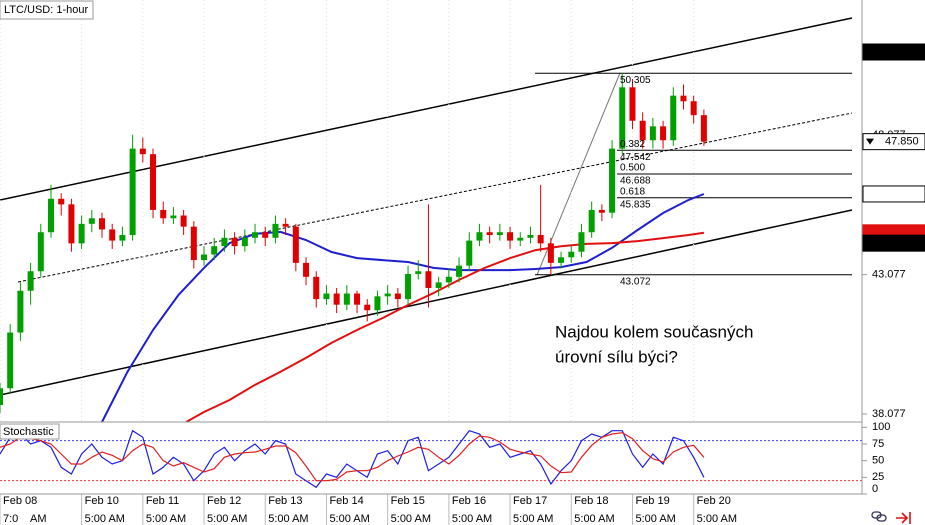  What do you see at coordinates (878, 461) in the screenshot?
I see `stoch-y-tick-label: 50` at bounding box center [878, 461].